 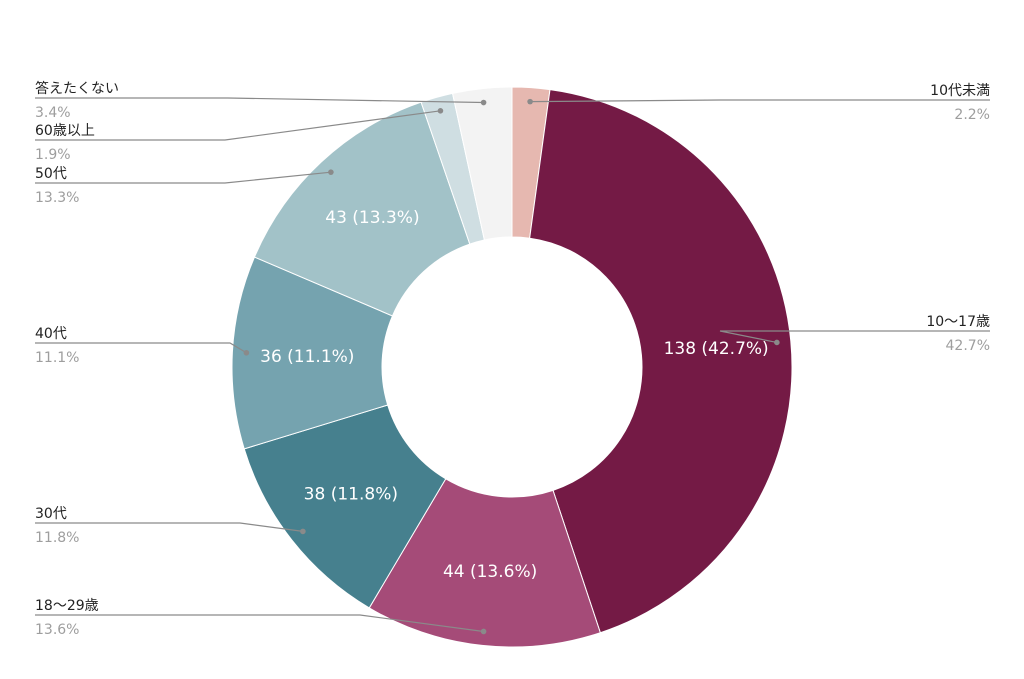 I want to click on slice-4-leader-dot, so click(x=303, y=531).